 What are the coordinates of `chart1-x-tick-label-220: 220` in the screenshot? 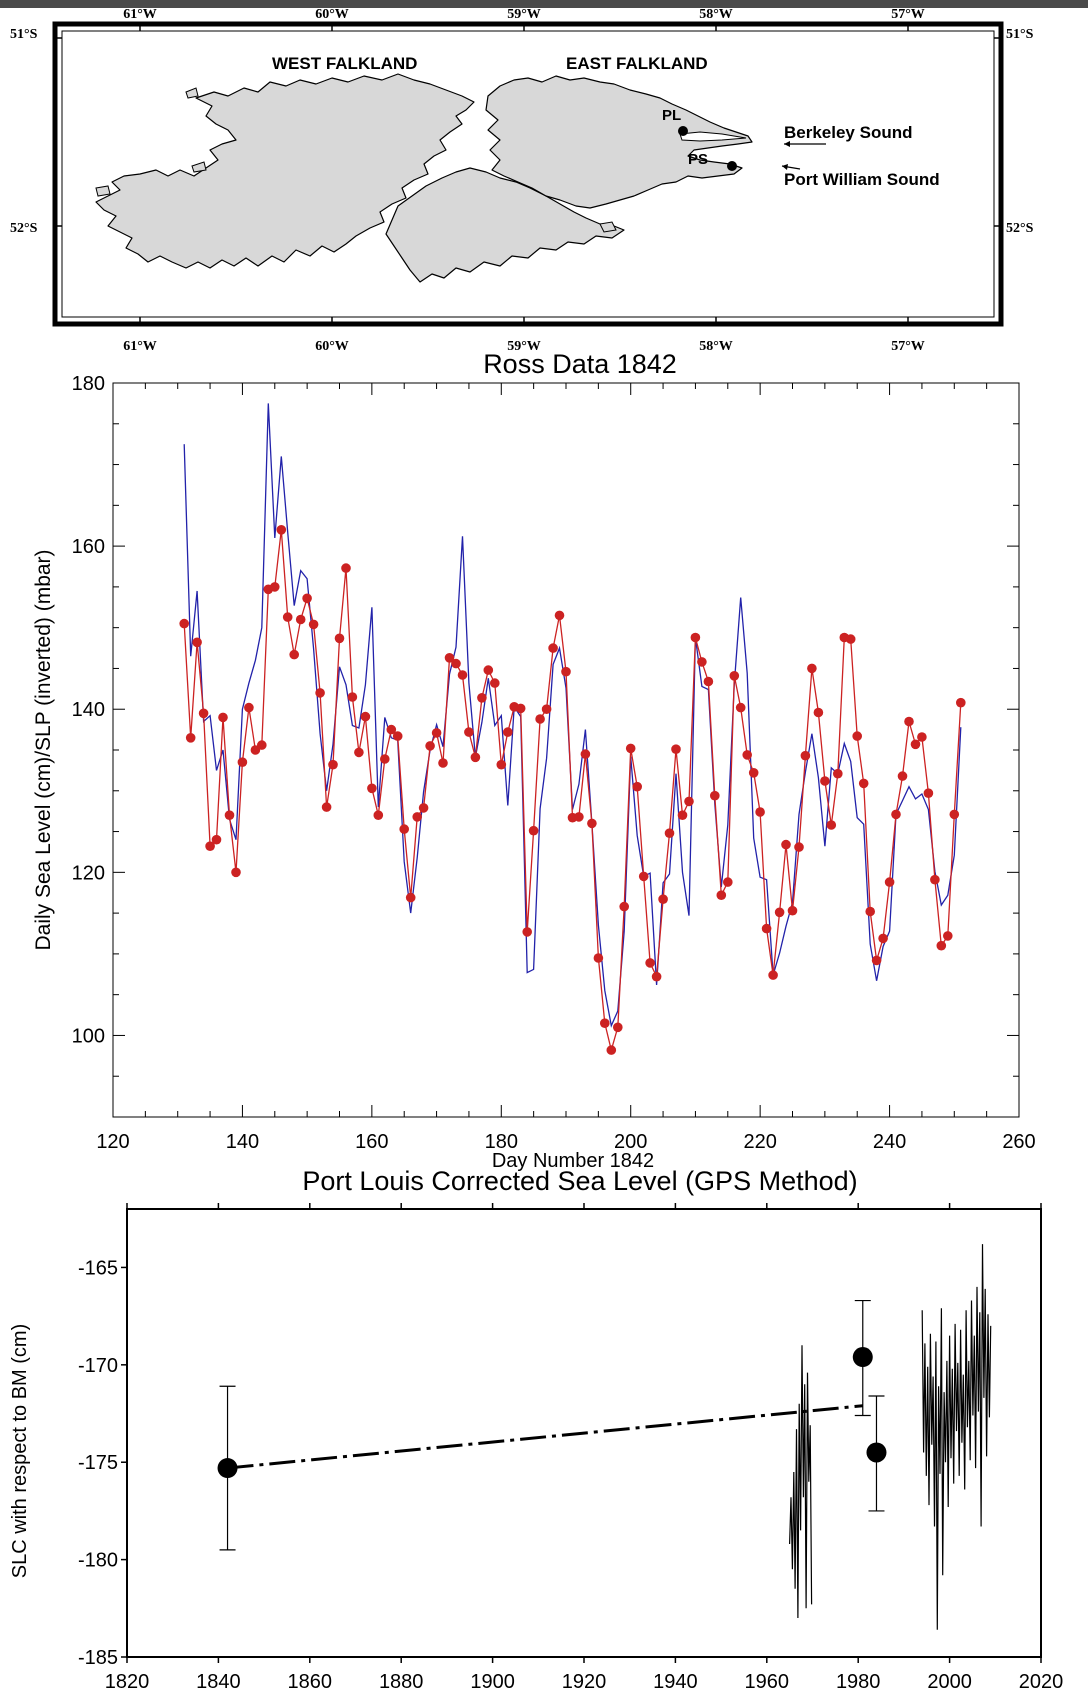 It's located at (759, 1142).